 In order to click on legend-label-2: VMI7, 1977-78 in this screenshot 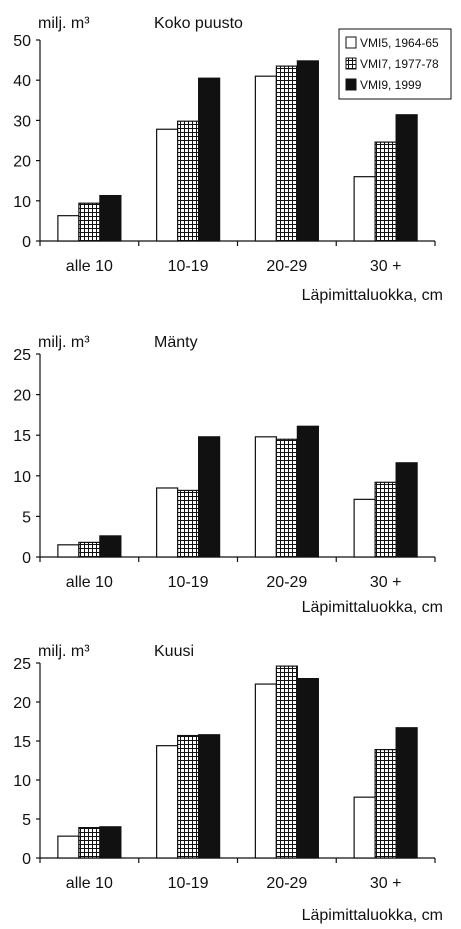, I will do `click(399, 64)`.